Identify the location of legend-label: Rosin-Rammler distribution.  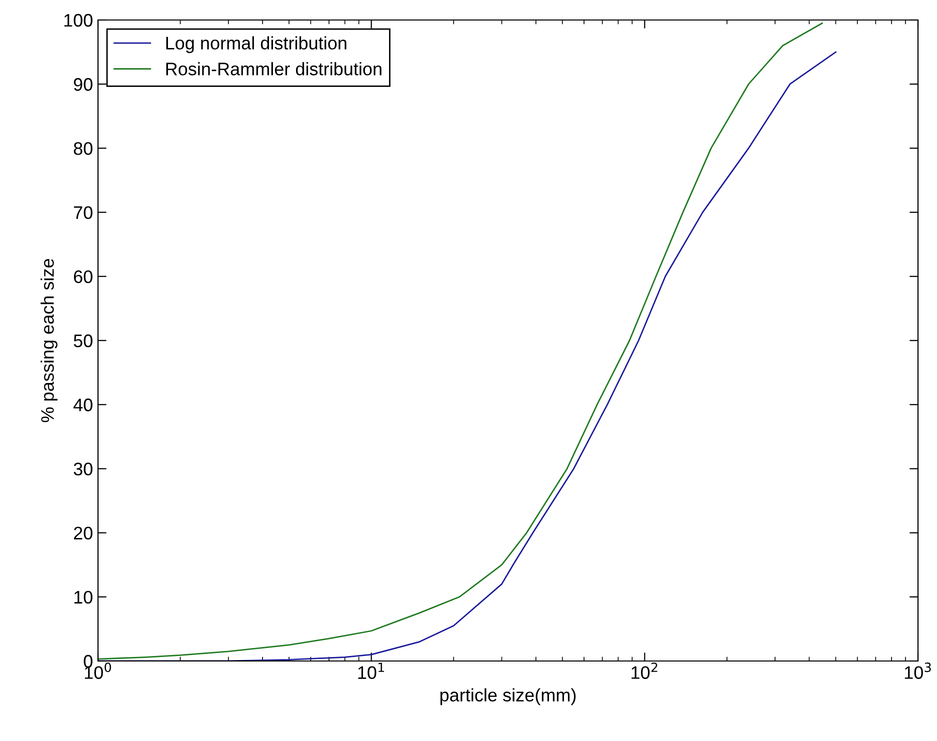
(274, 69).